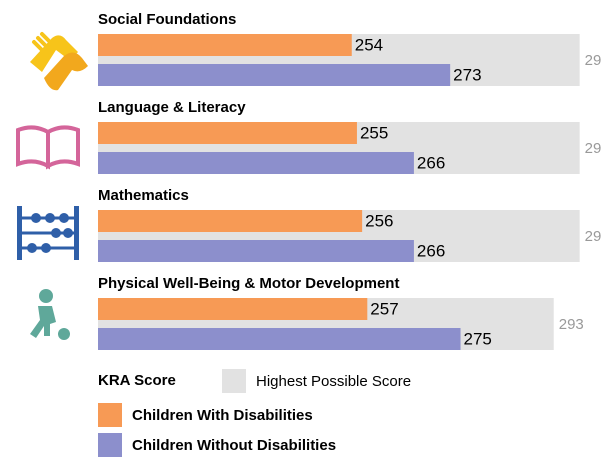  What do you see at coordinates (467, 74) in the screenshot?
I see `value-label: 273` at bounding box center [467, 74].